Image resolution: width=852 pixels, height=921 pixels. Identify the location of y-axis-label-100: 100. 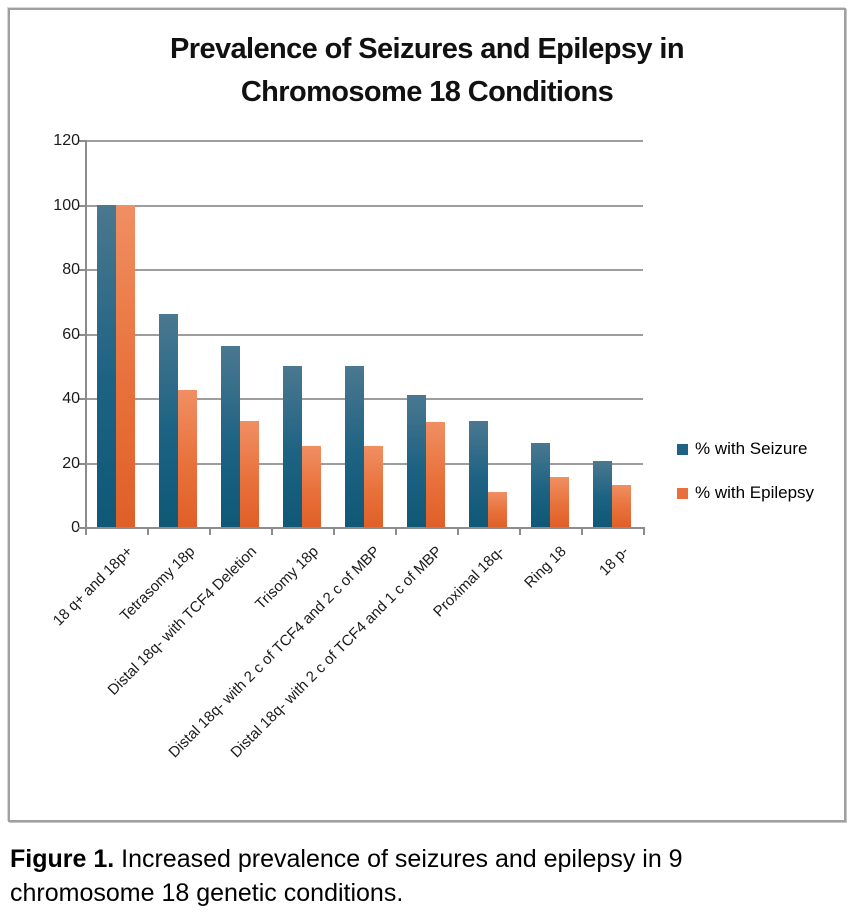
(66, 205).